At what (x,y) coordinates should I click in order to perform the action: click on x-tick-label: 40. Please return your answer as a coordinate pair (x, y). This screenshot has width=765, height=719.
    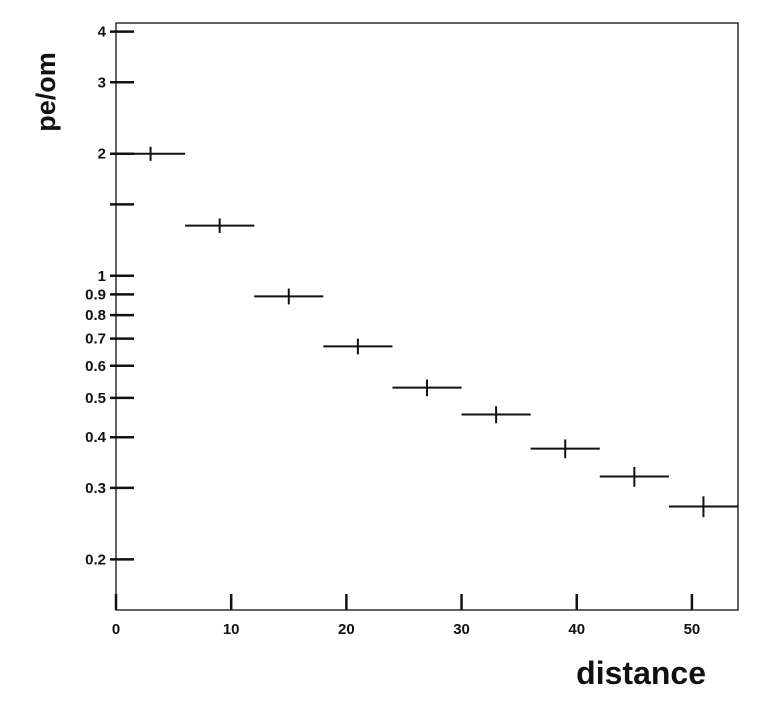
    Looking at the image, I should click on (576, 629).